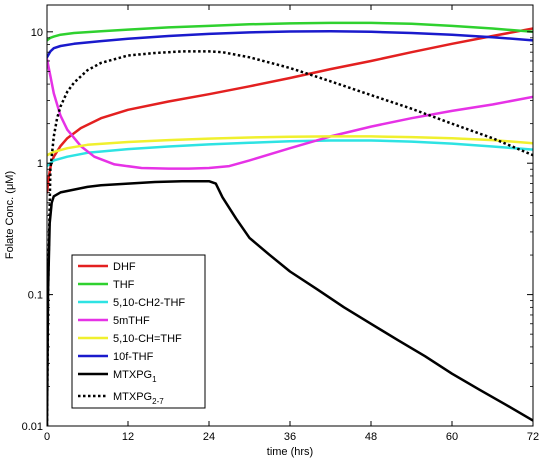  I want to click on x-tick-label: 48, so click(371, 437).